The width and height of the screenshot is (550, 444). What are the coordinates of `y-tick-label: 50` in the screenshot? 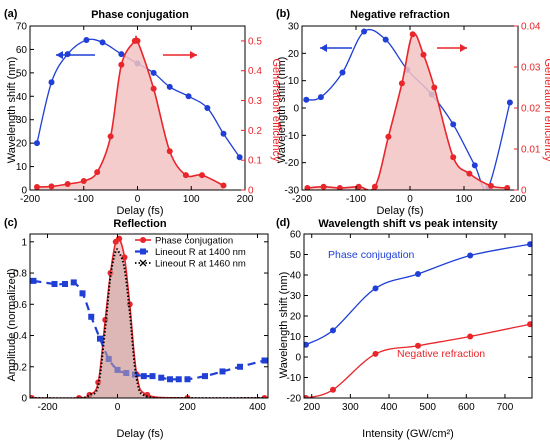 It's located at (296, 255).